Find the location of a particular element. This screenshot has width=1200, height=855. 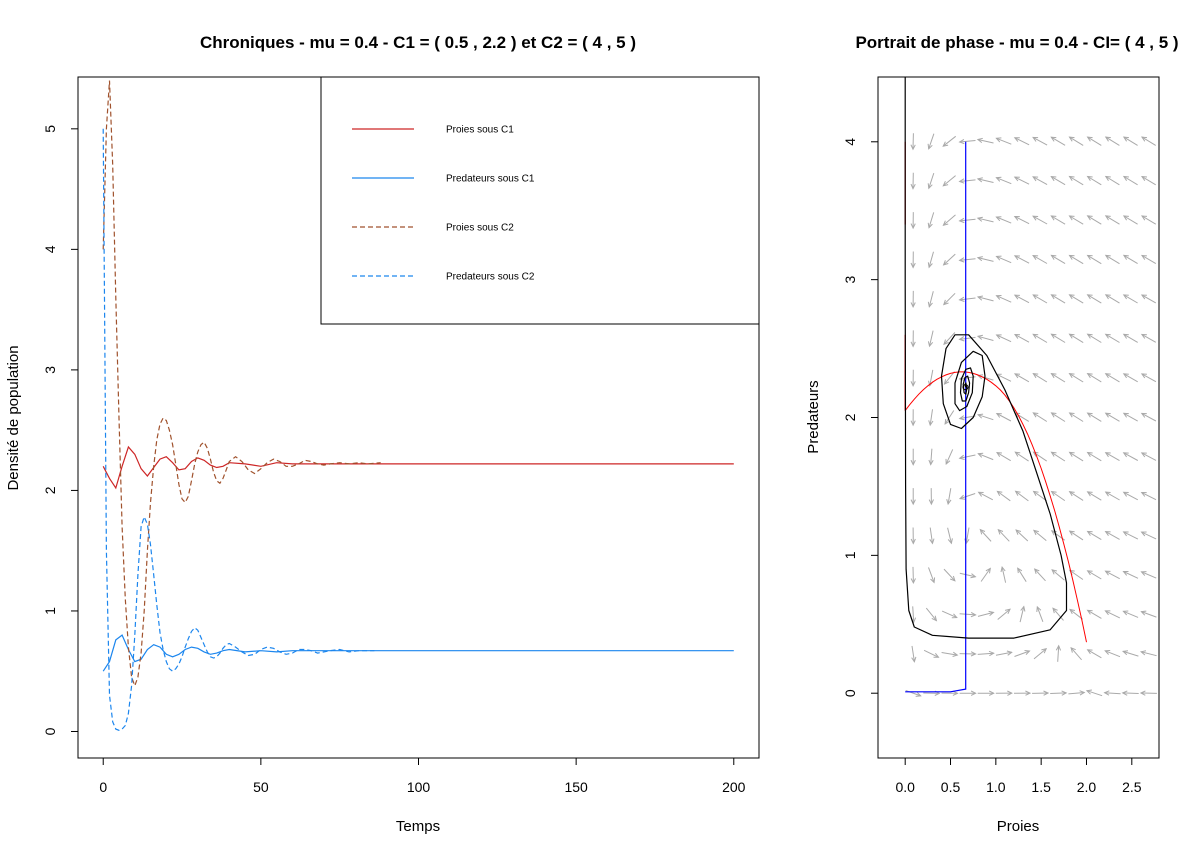

equilibrium-point is located at coordinates (965, 387).